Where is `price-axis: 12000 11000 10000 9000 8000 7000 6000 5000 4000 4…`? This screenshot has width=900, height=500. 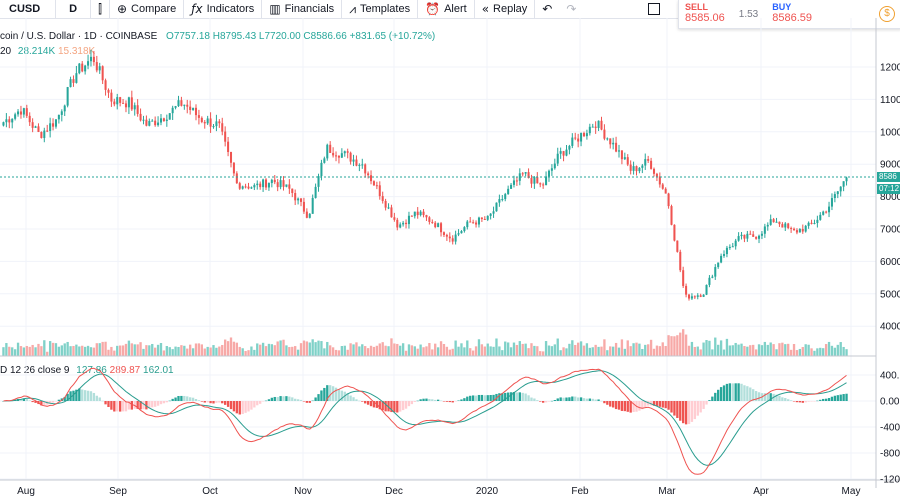 price-axis: 12000 11000 10000 9000 8000 7000 6000 5000 4000 4… is located at coordinates (890, 274).